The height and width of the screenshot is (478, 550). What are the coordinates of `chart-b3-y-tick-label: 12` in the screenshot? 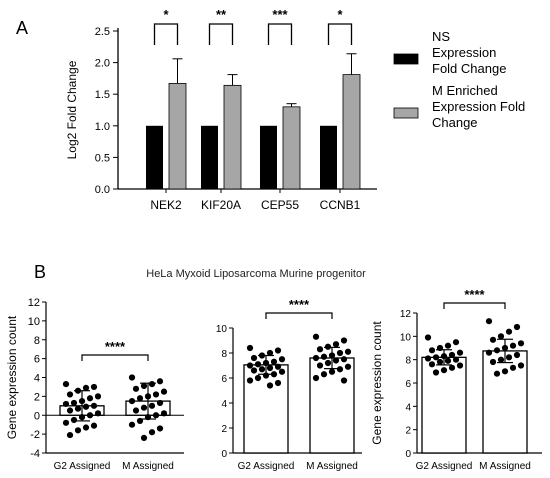 It's located at (406, 314).